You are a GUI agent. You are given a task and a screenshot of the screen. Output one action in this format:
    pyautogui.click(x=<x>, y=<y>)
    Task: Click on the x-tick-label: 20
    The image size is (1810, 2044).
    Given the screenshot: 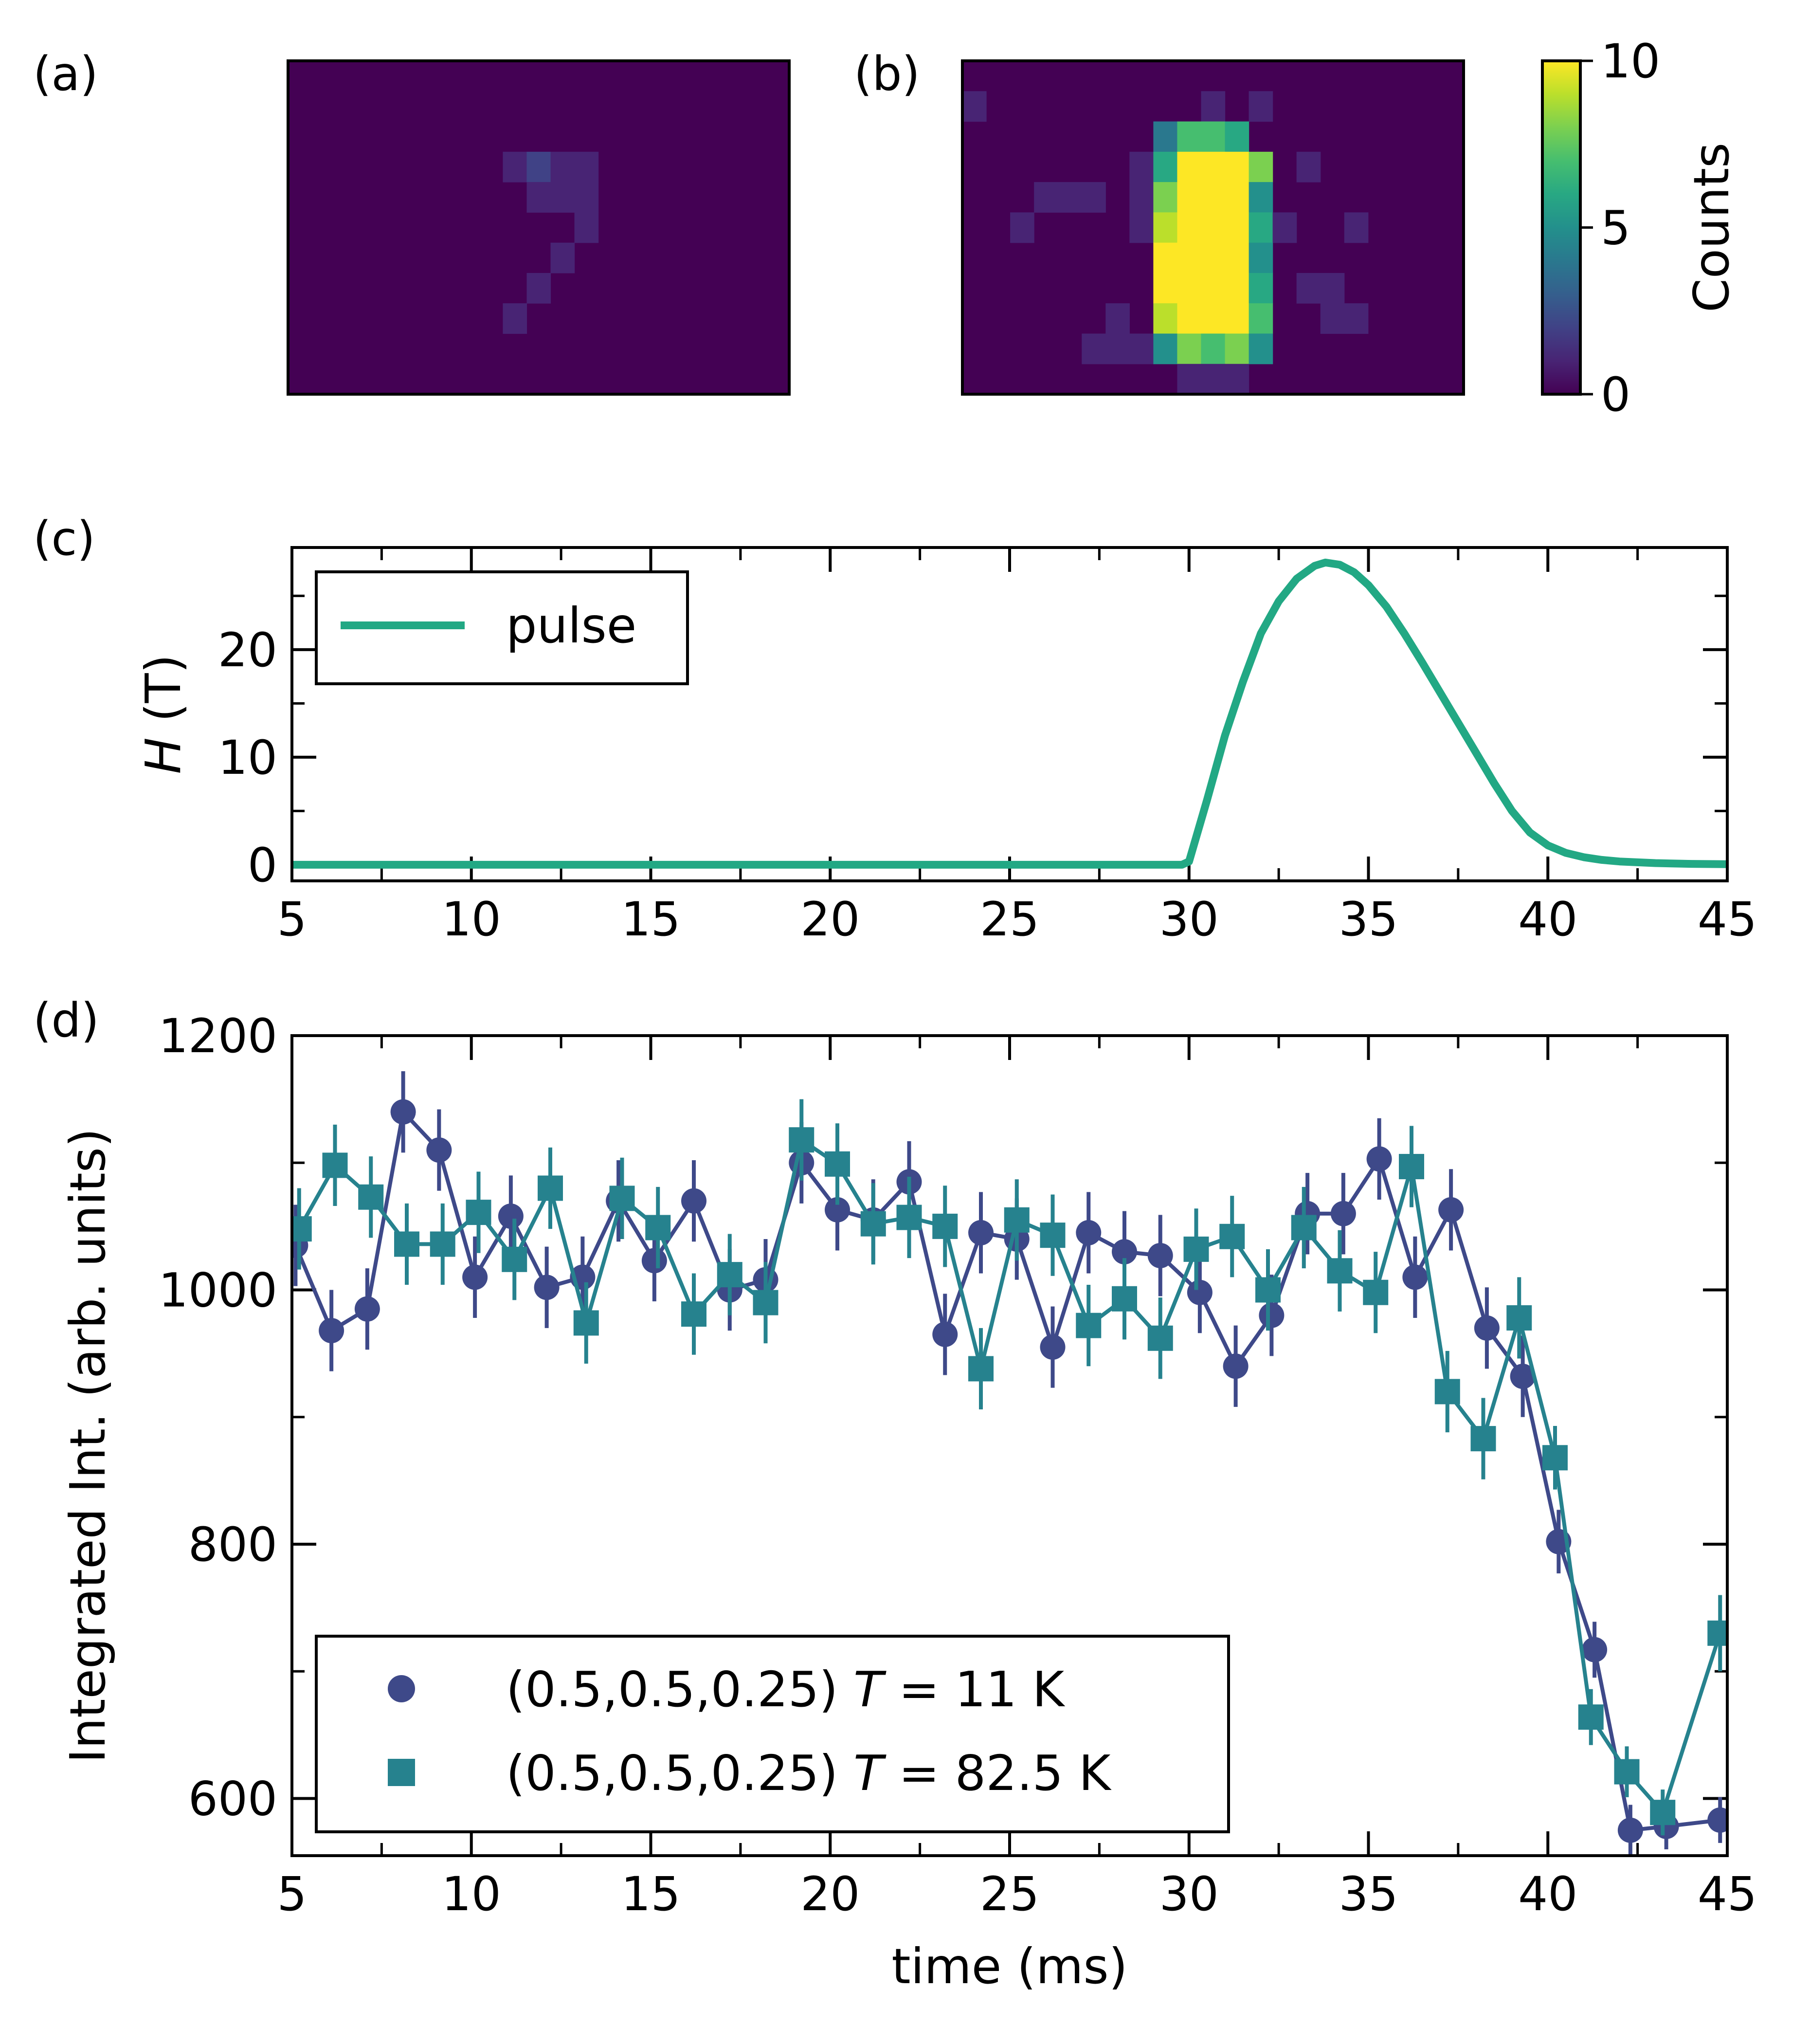 What is the action you would take?
    pyautogui.click(x=830, y=1894)
    